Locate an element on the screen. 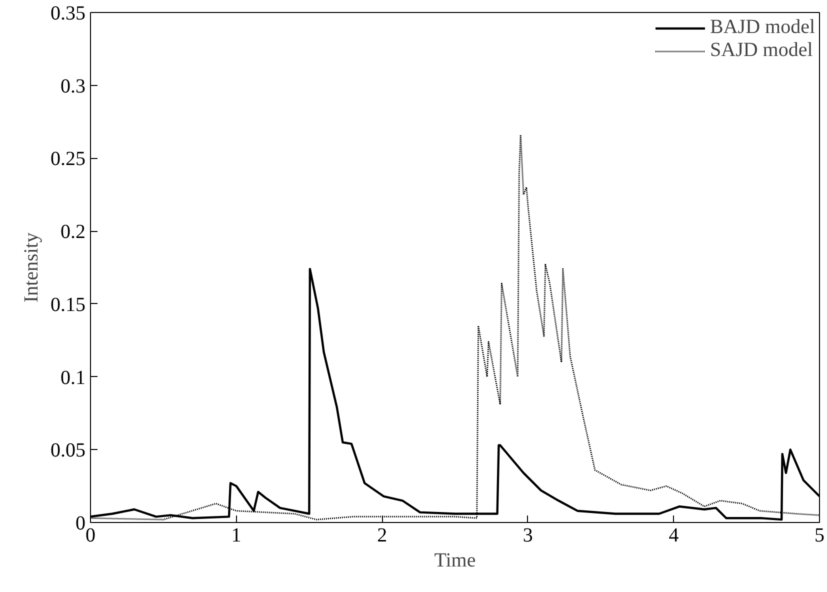 The width and height of the screenshot is (827, 592). y-axis-title: Intensity is located at coordinates (31, 267).